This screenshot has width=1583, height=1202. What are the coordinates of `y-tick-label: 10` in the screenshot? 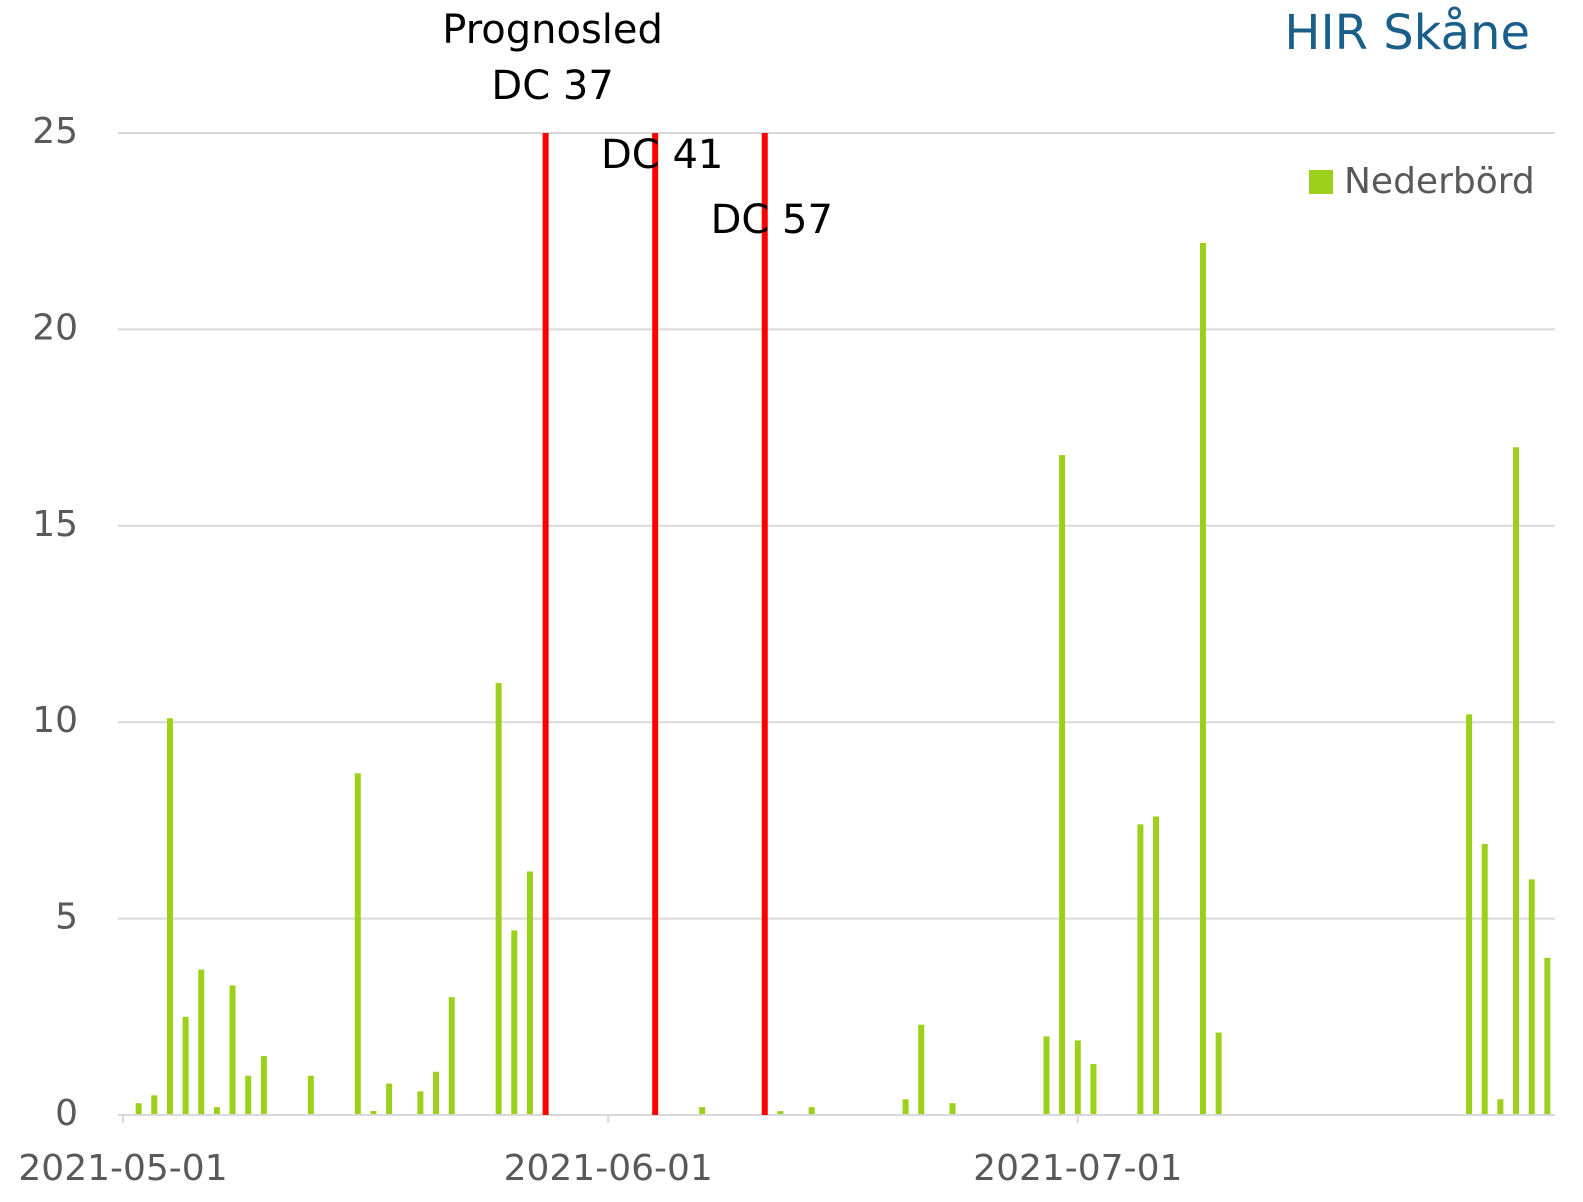 It's located at (55, 720).